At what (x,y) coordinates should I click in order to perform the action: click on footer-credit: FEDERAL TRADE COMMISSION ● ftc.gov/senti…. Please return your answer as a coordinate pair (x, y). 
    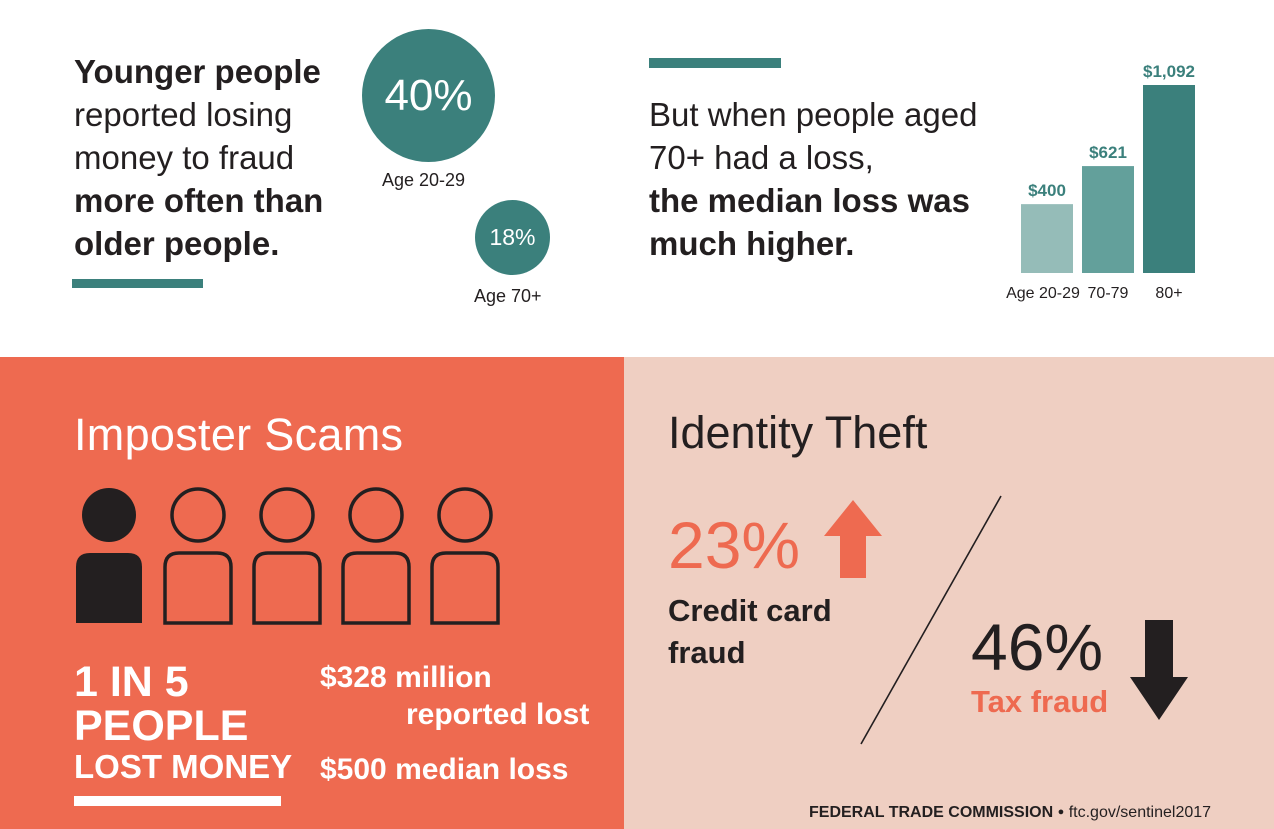
    Looking at the image, I should click on (1010, 813).